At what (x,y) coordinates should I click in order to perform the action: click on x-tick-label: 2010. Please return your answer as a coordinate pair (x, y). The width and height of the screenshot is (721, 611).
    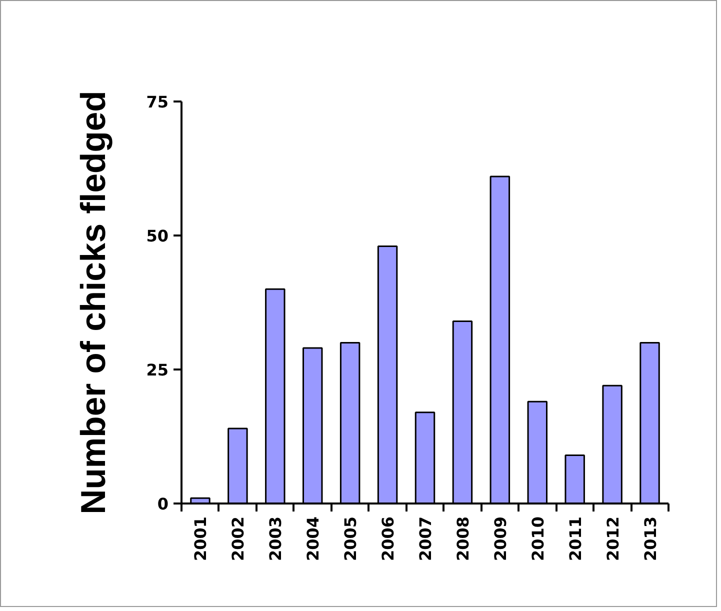
    Looking at the image, I should click on (538, 539).